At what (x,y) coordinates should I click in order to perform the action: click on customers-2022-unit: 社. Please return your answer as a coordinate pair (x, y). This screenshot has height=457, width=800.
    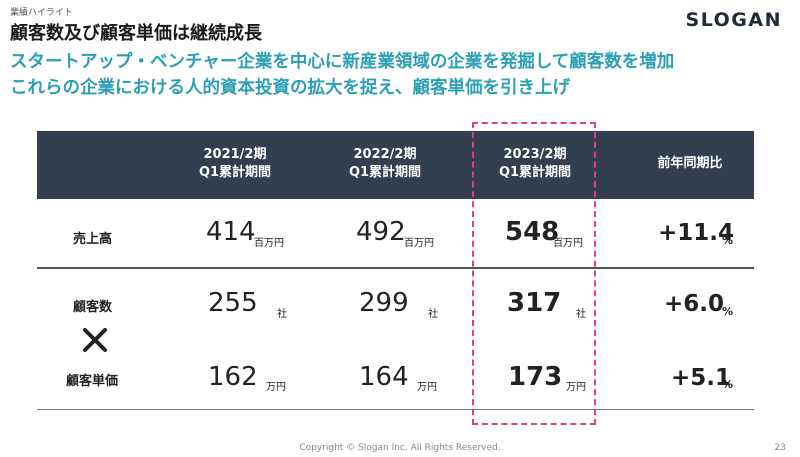
    Looking at the image, I should click on (433, 314).